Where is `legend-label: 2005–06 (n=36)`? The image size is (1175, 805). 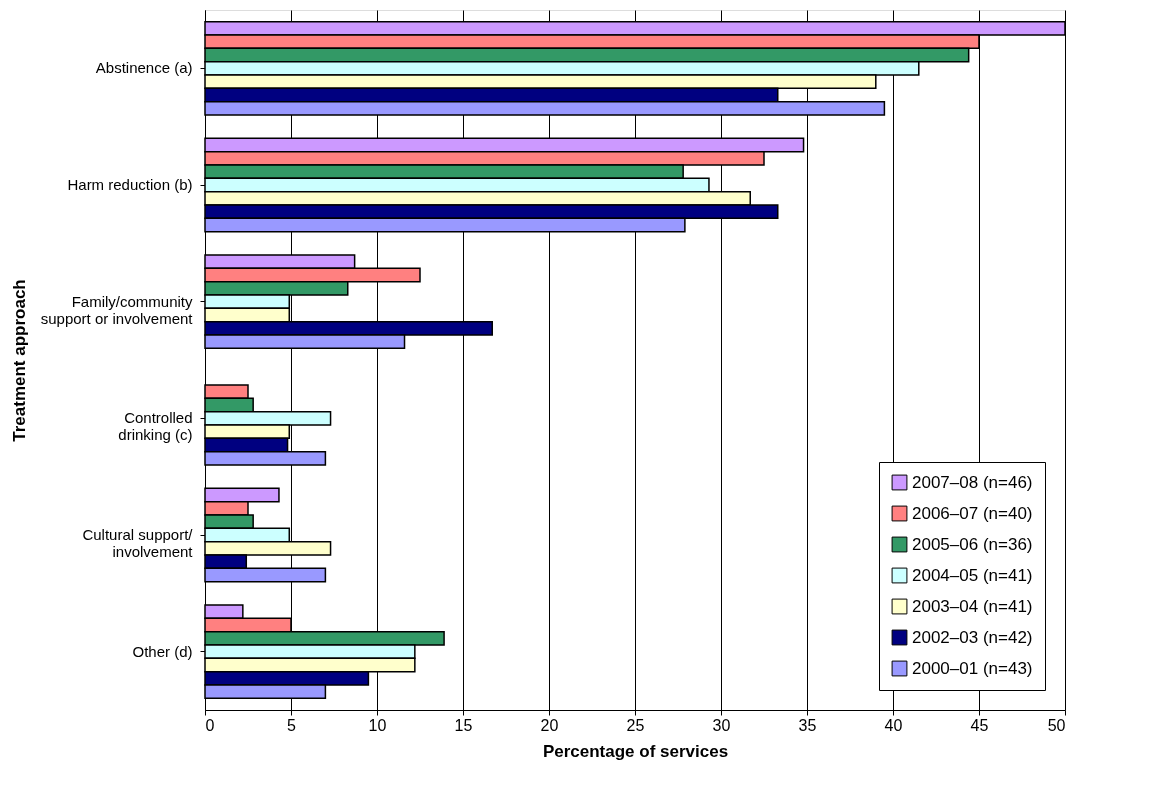
legend-label: 2005–06 (n=36) is located at coordinates (972, 544).